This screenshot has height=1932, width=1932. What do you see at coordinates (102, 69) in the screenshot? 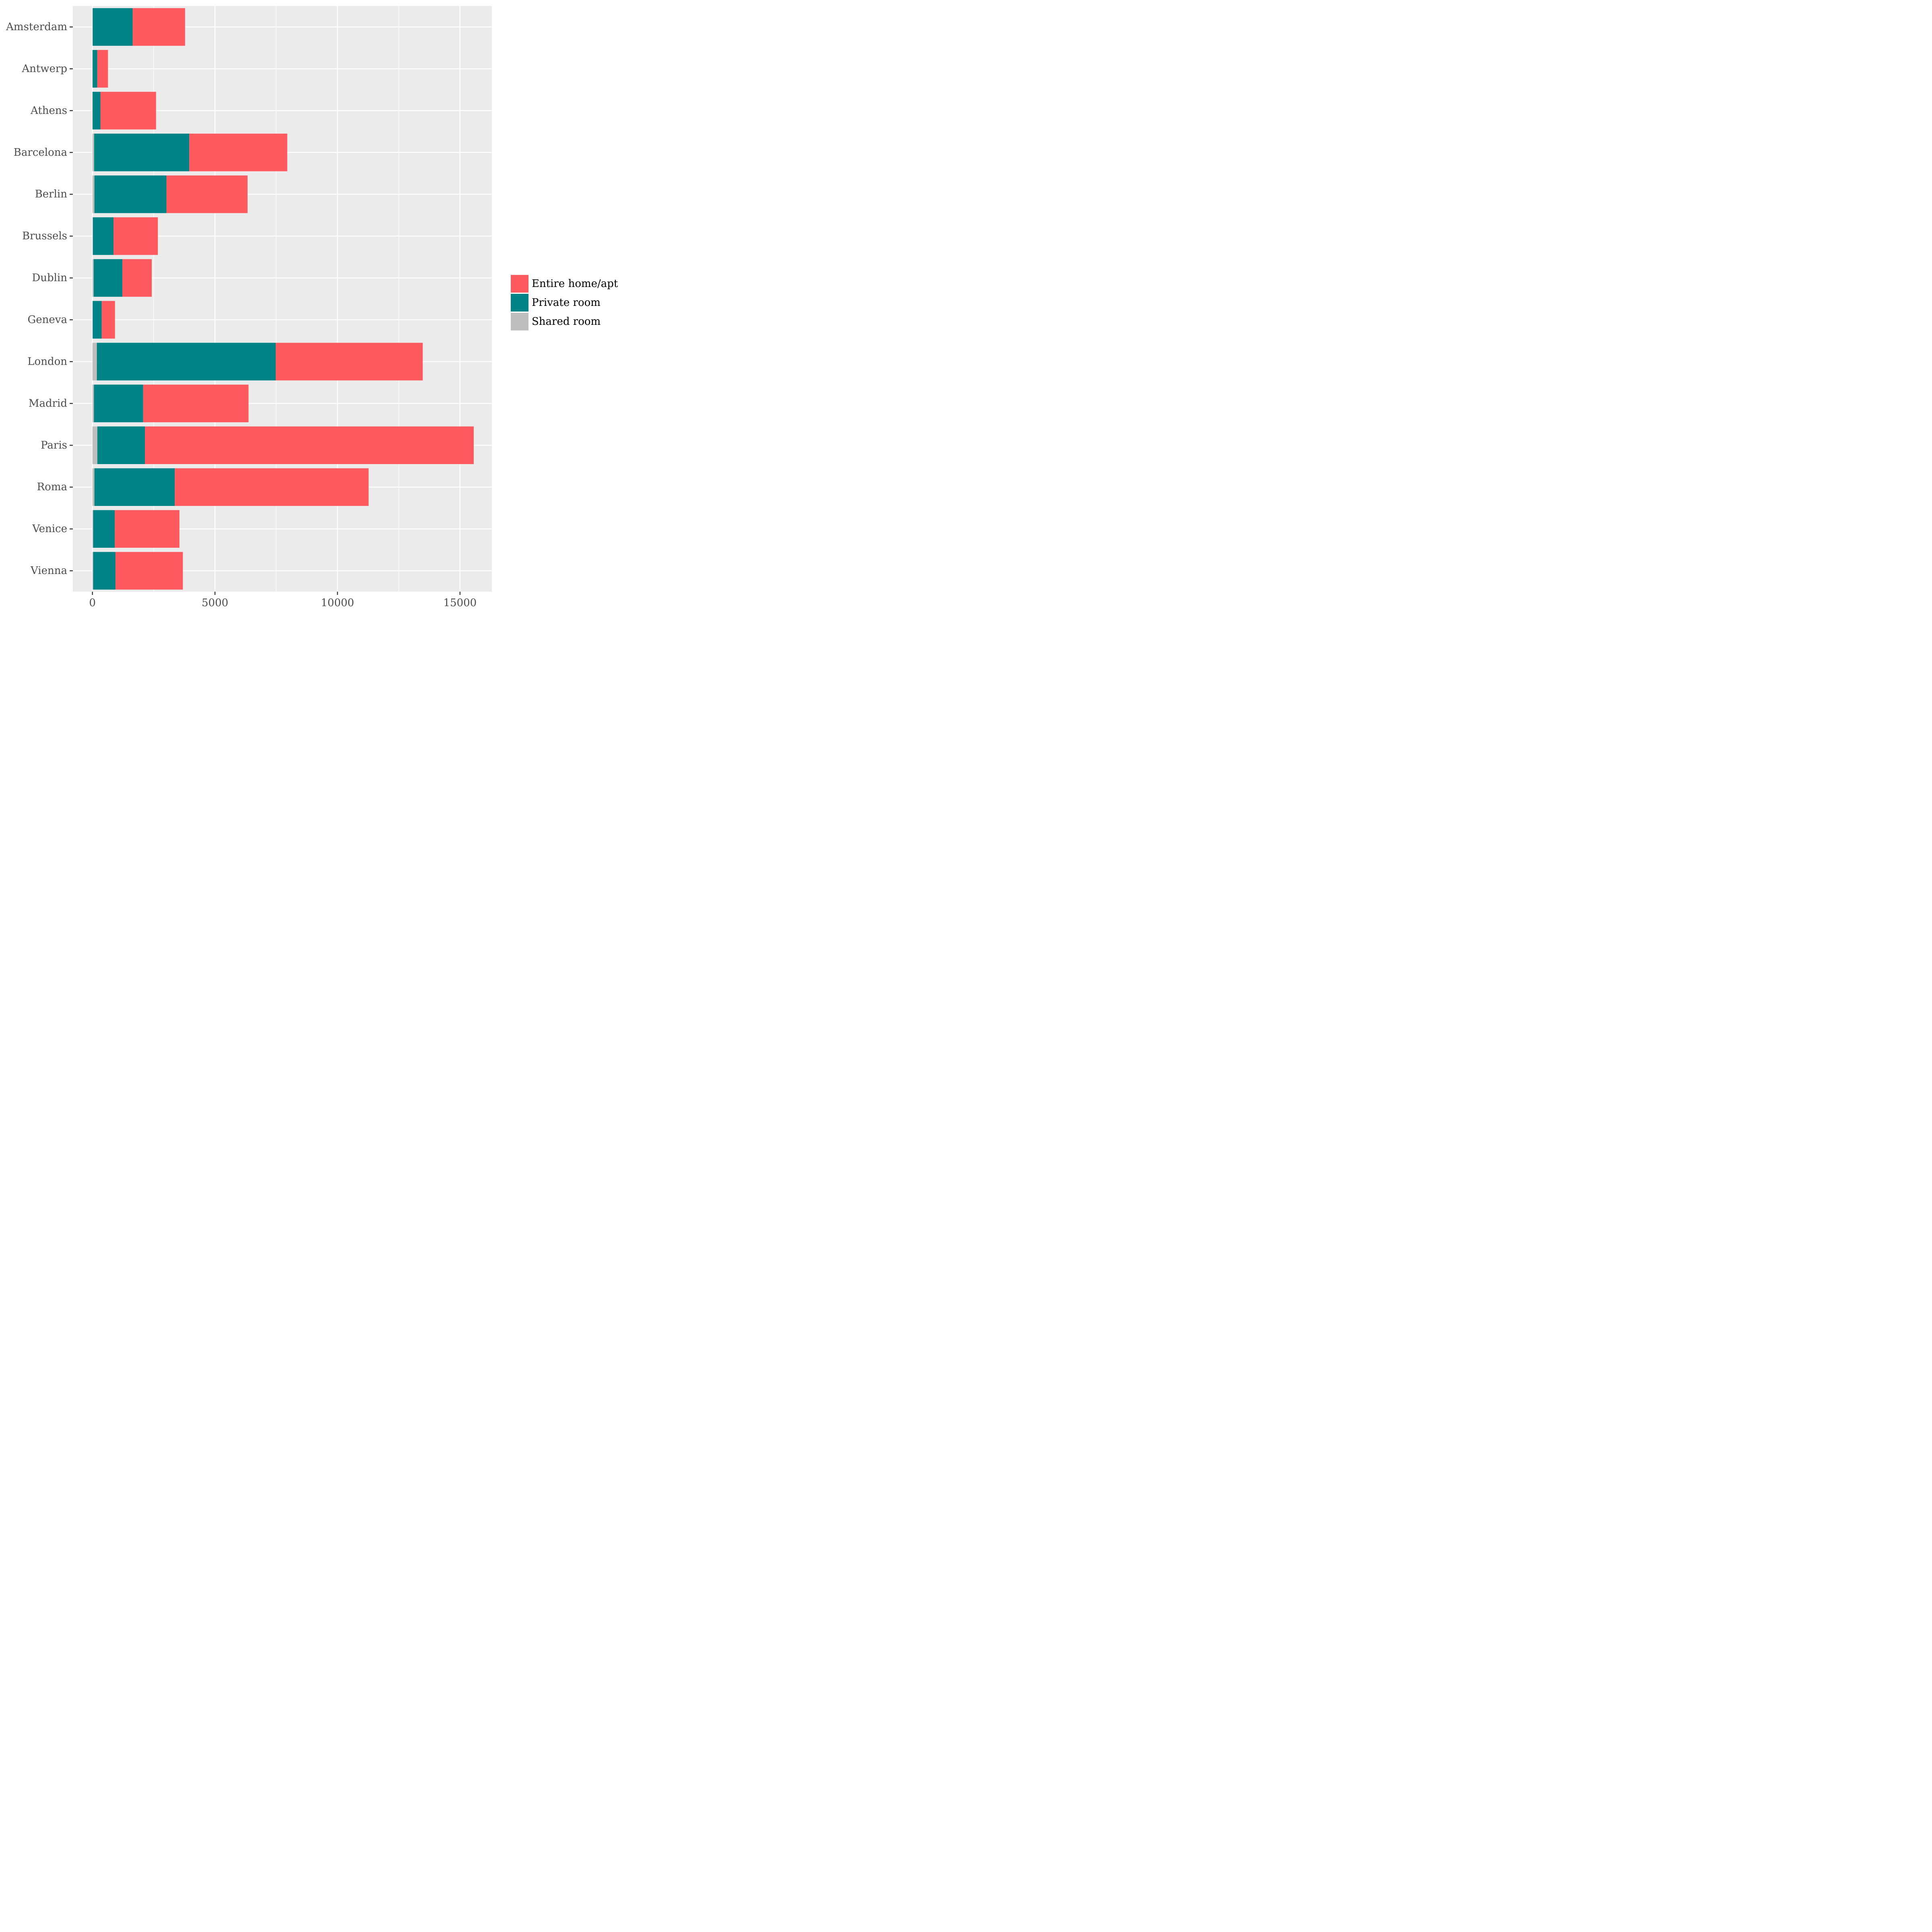
I see `bar-entire-home-apt-antwerp` at bounding box center [102, 69].